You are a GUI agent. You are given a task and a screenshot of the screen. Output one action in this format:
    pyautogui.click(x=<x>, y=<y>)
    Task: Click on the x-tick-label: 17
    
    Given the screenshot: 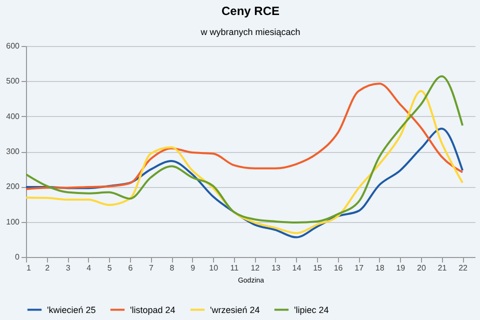 What is the action you would take?
    pyautogui.click(x=359, y=268)
    